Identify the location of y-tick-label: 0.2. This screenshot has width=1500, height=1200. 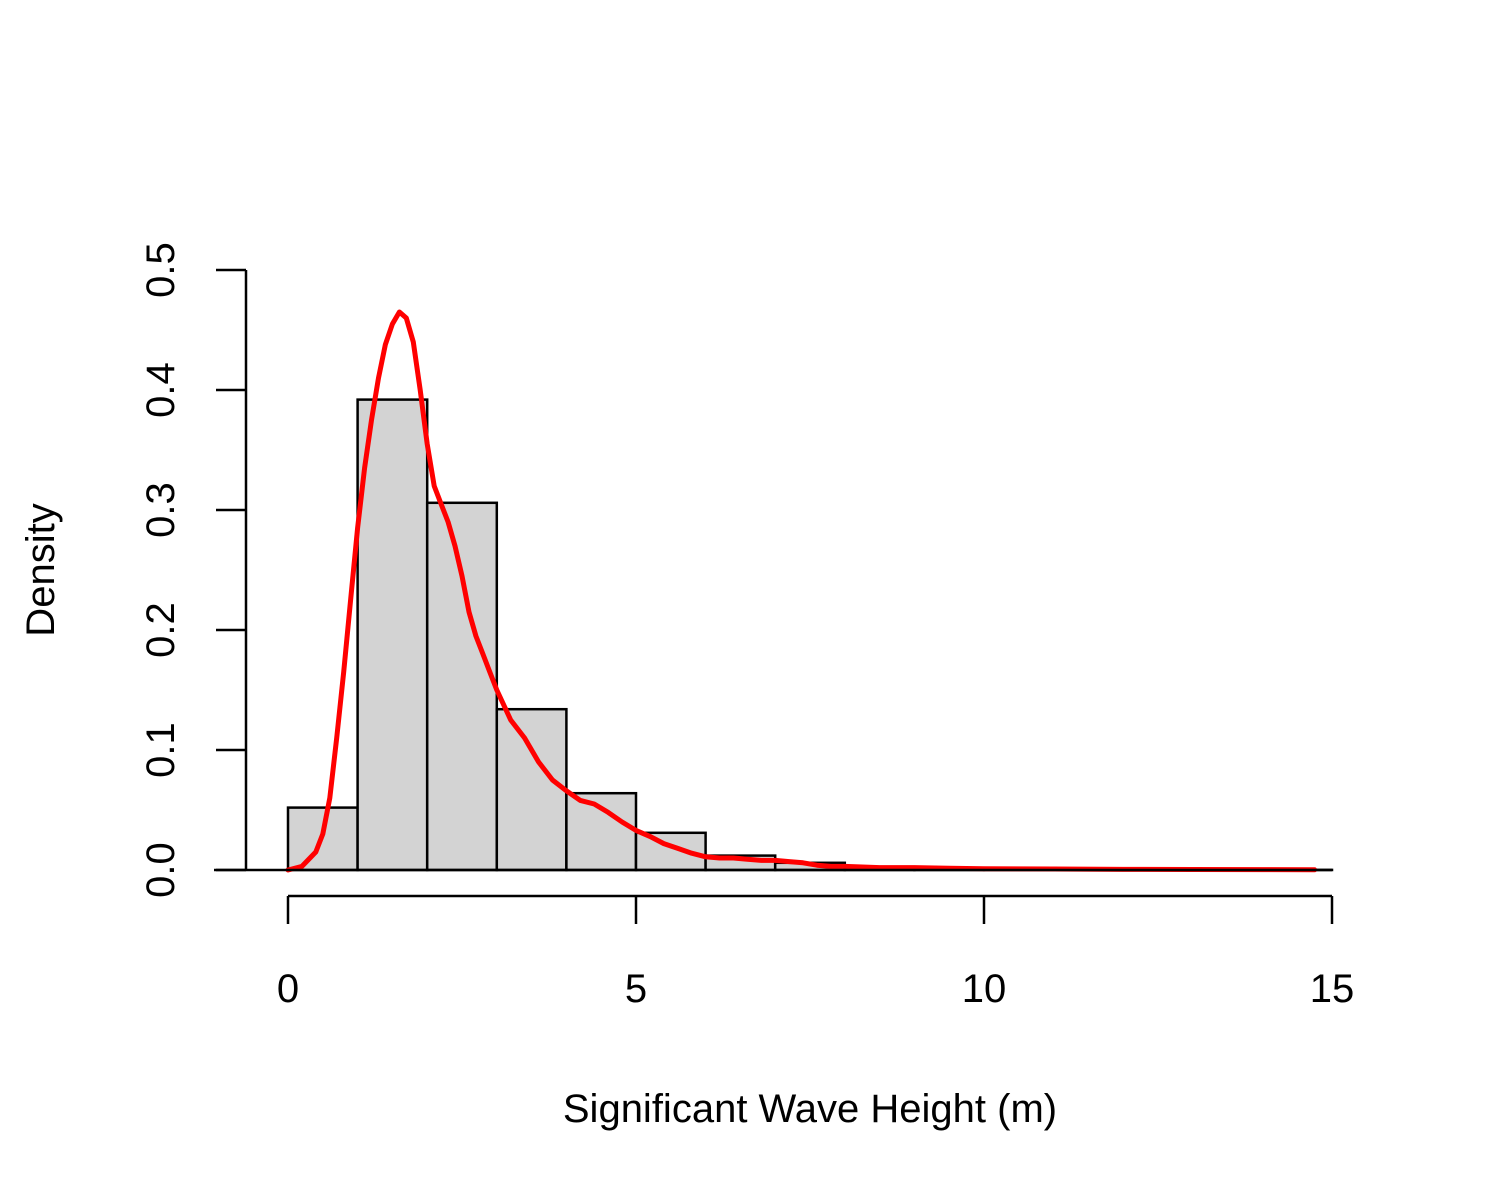
(161, 630).